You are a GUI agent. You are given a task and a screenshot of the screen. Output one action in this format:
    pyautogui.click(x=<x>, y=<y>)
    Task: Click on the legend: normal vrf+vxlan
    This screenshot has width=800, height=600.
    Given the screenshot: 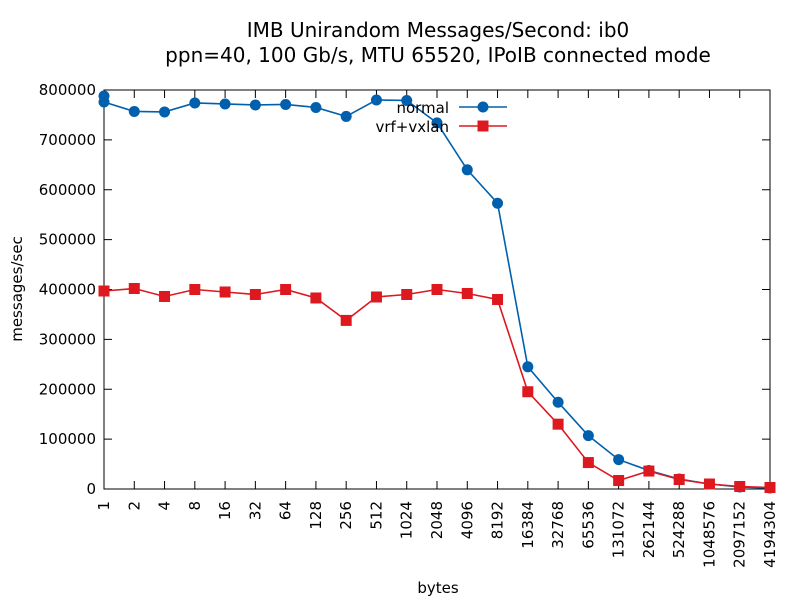 What is the action you would take?
    pyautogui.click(x=441, y=117)
    